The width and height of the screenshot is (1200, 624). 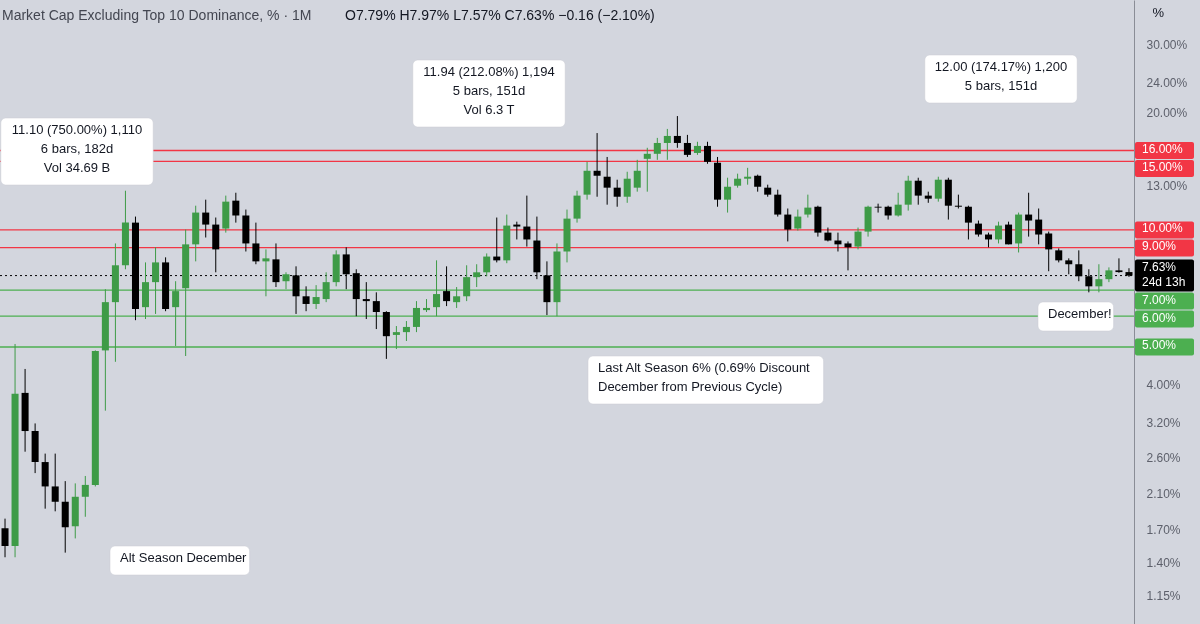 What do you see at coordinates (184, 557) in the screenshot?
I see `annotation: Alt Season December` at bounding box center [184, 557].